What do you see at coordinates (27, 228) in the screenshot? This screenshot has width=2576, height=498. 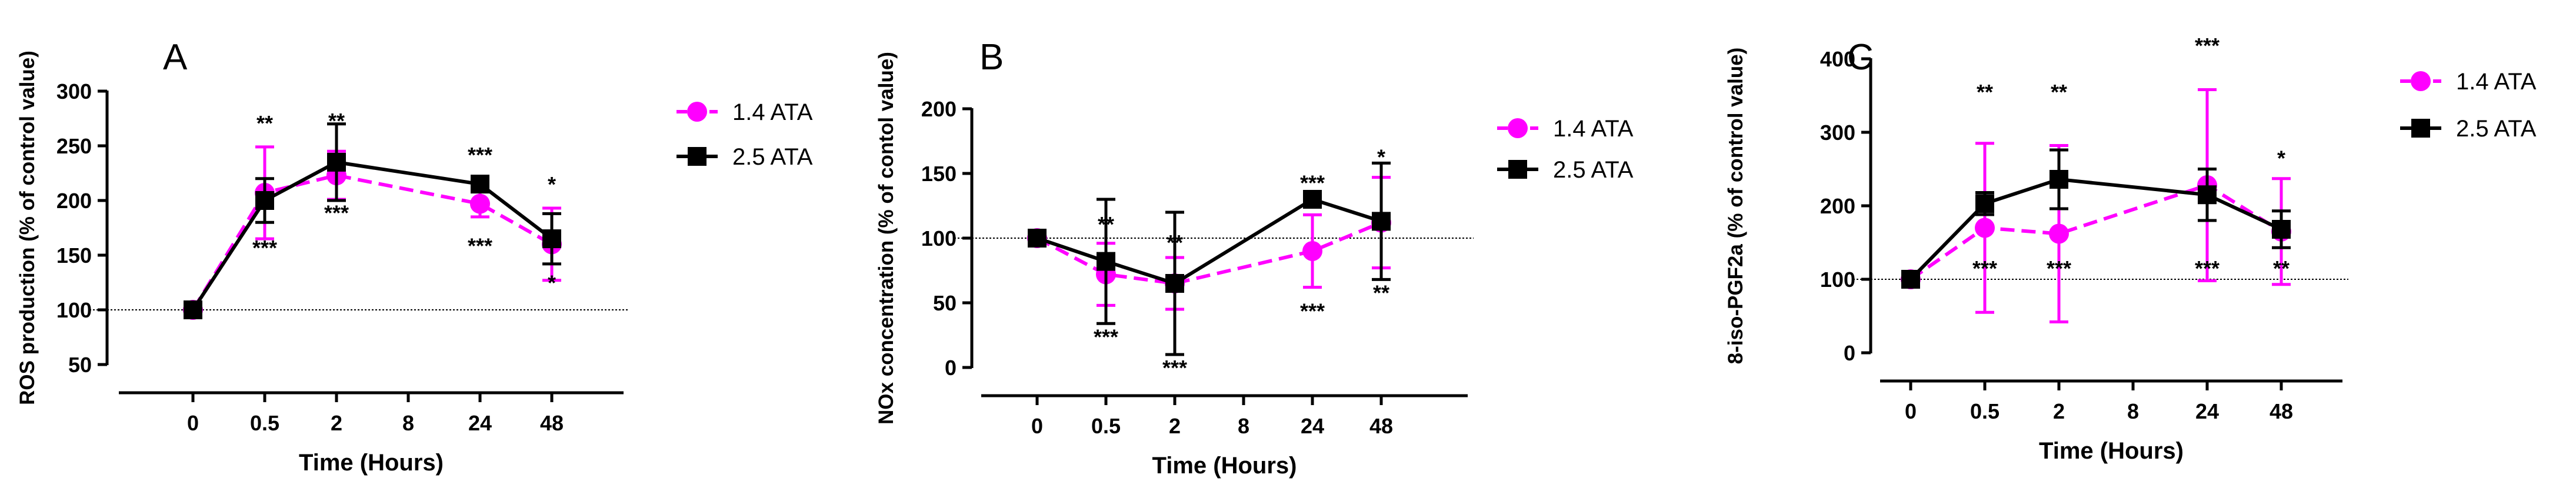 I see `y-axis-title: ROS production (% of control value)` at bounding box center [27, 228].